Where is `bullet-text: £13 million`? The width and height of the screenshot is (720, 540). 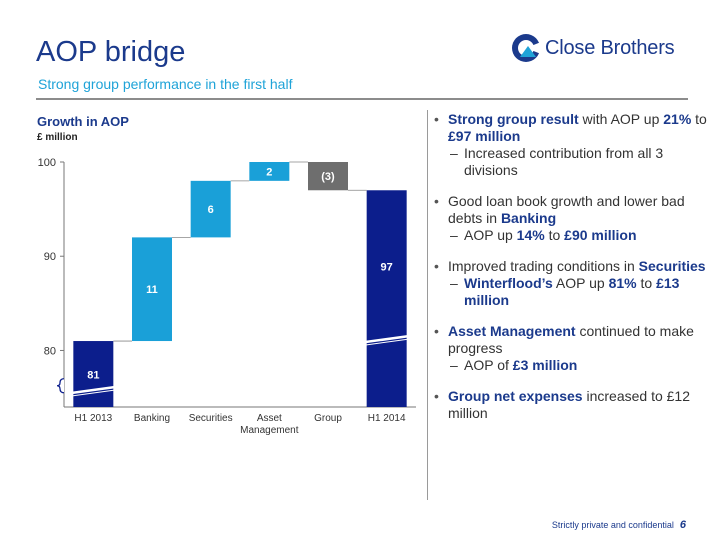 bullet-text: £13 million is located at coordinates (572, 291).